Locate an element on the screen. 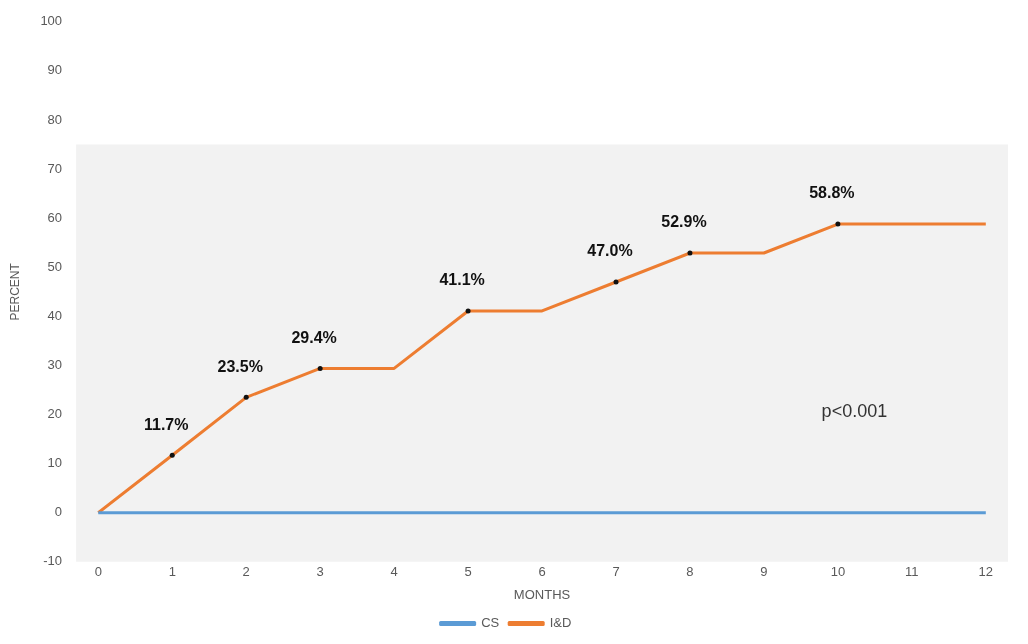 This screenshot has height=644, width=1028. y-tick-label: 100 is located at coordinates (51, 21).